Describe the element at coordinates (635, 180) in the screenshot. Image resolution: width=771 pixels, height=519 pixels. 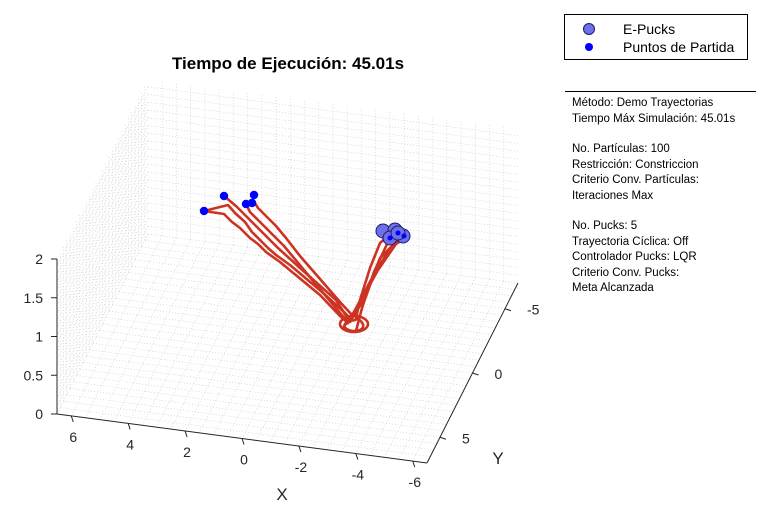
I see `info-line: Criterio Conv. Partículas:` at that location.